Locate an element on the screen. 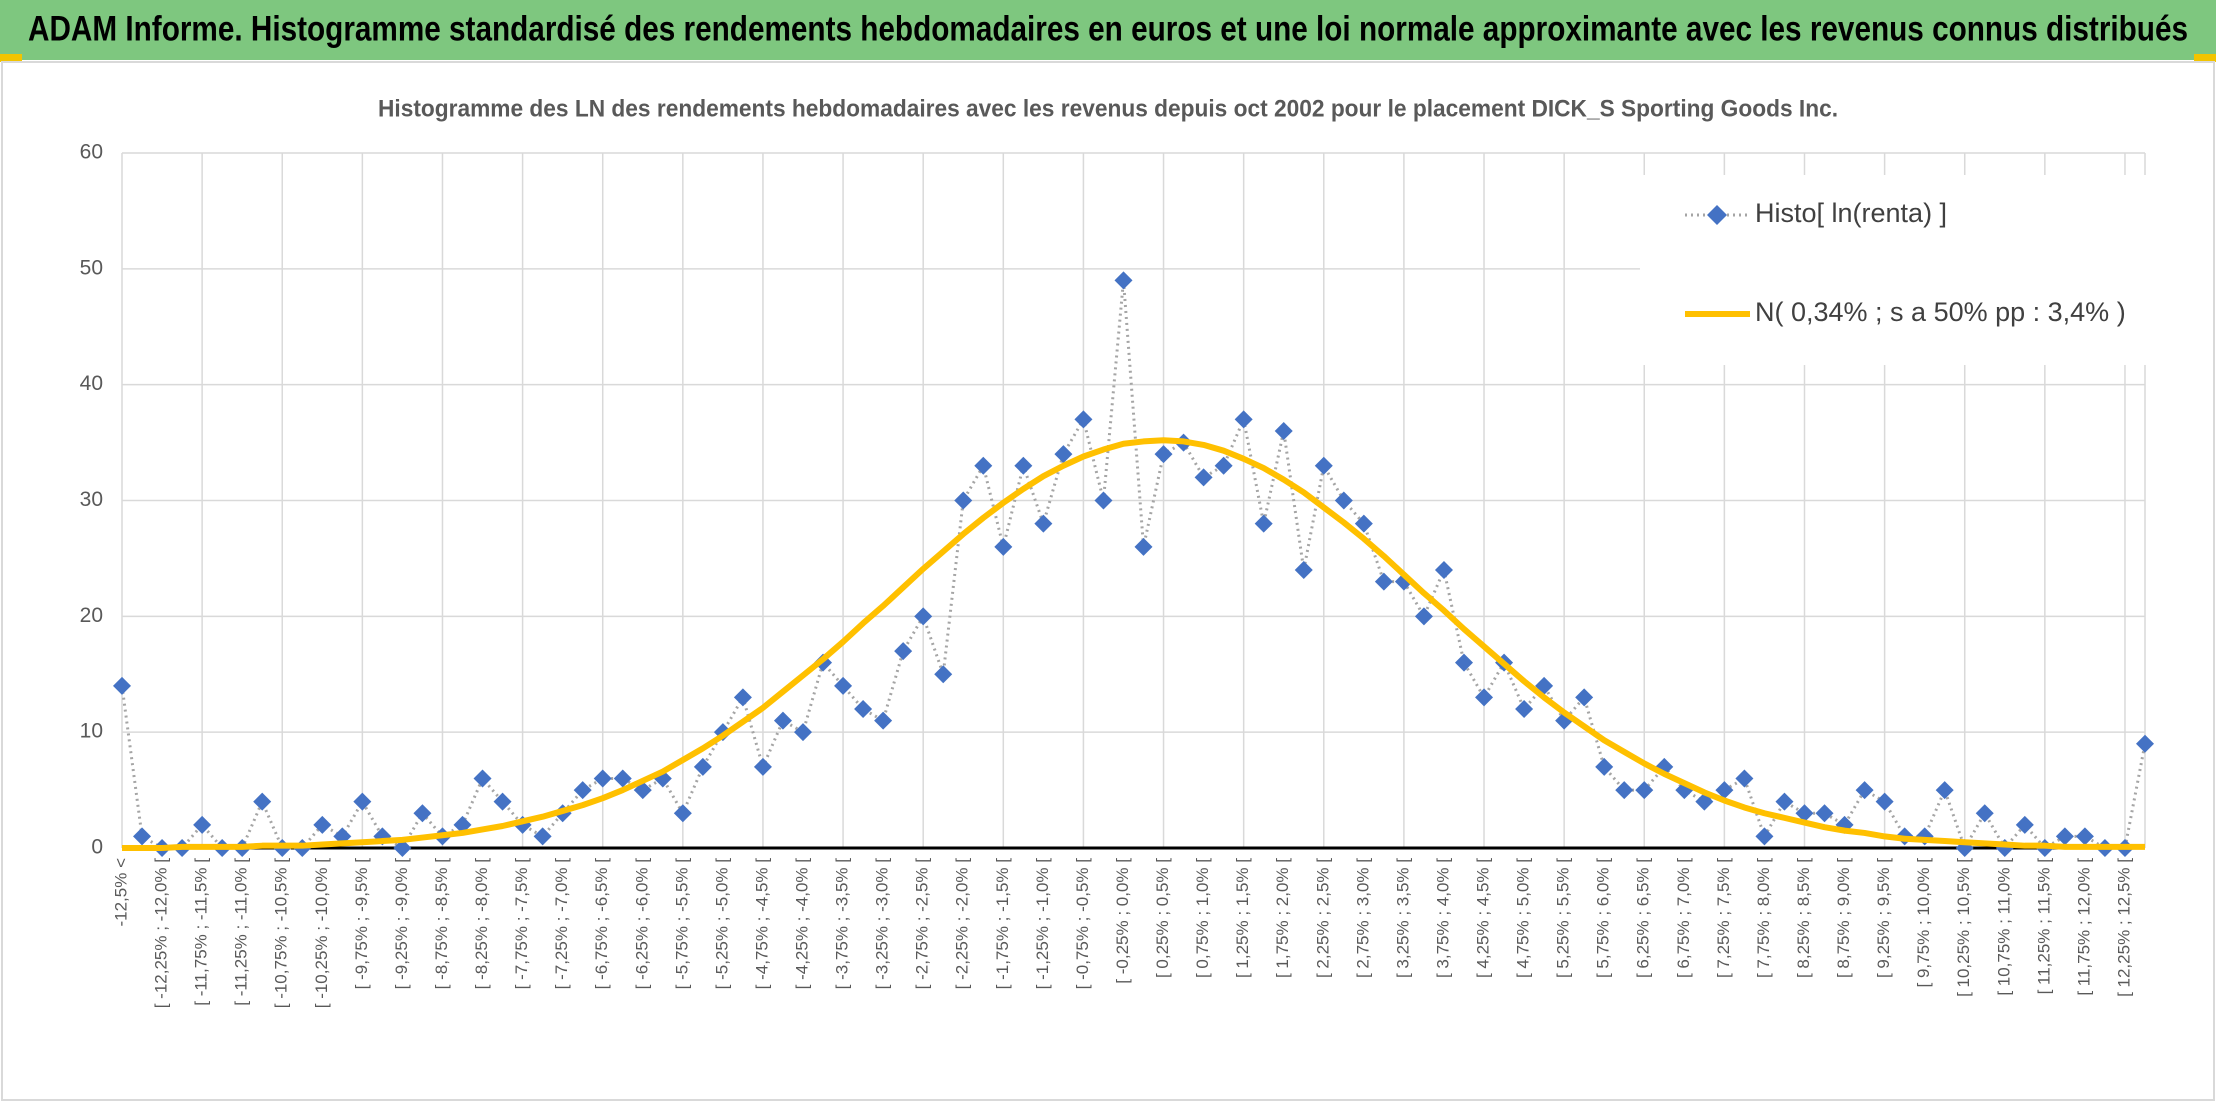  x-tick-label: [ -5,25% ; -5,0% [ is located at coordinates (721, 924).